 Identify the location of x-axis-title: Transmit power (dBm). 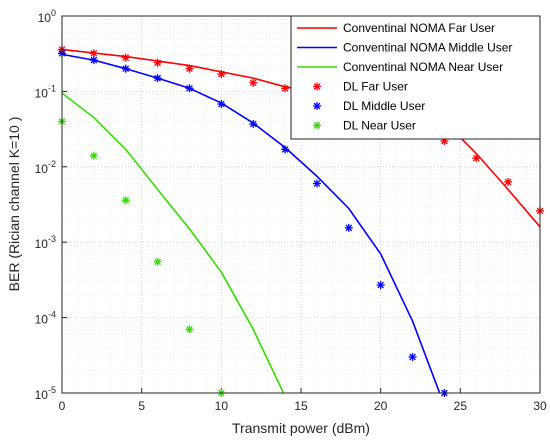
(301, 428).